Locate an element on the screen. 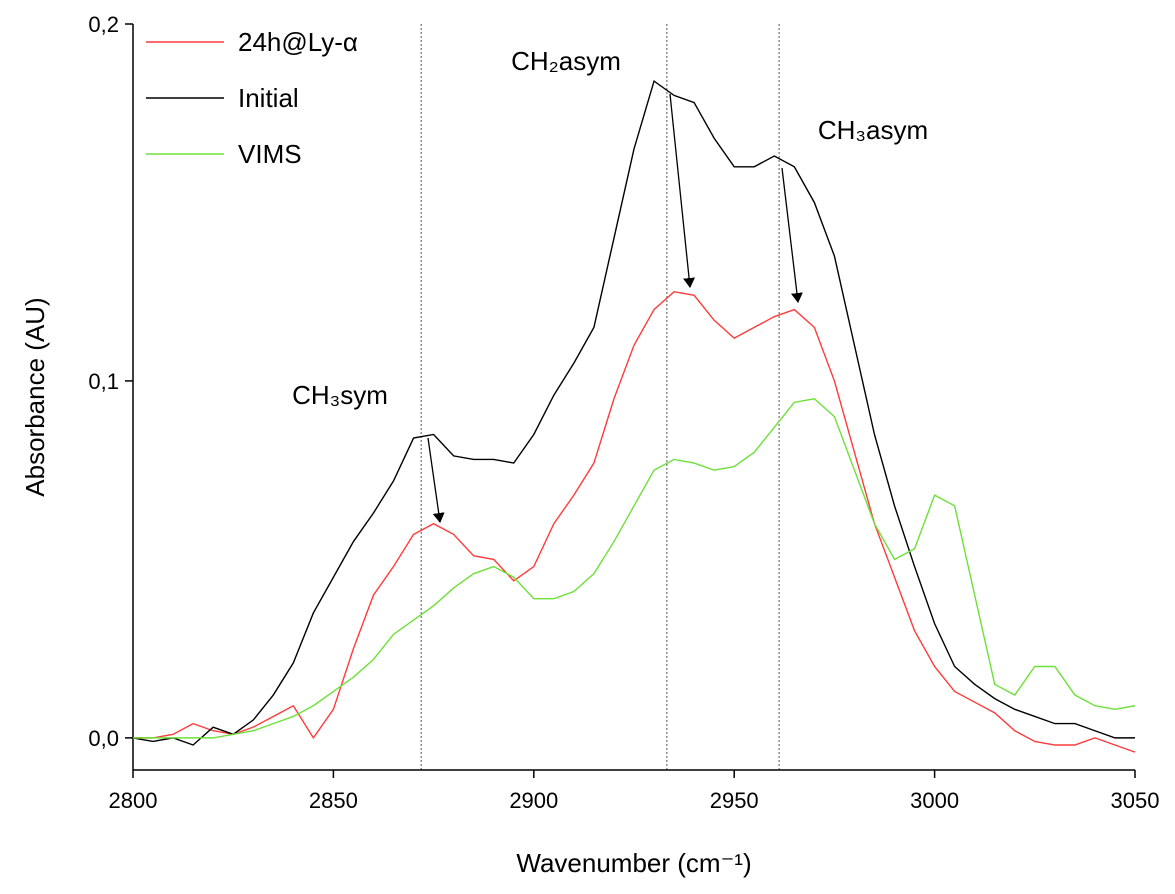 The width and height of the screenshot is (1175, 894). annotation: CH₃asym is located at coordinates (873, 130).